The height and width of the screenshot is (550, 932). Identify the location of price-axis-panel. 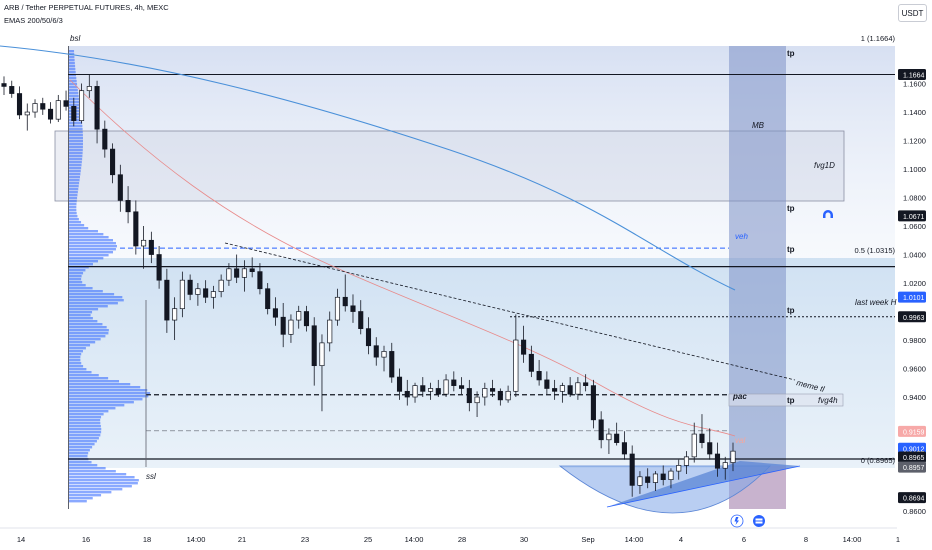
(914, 273).